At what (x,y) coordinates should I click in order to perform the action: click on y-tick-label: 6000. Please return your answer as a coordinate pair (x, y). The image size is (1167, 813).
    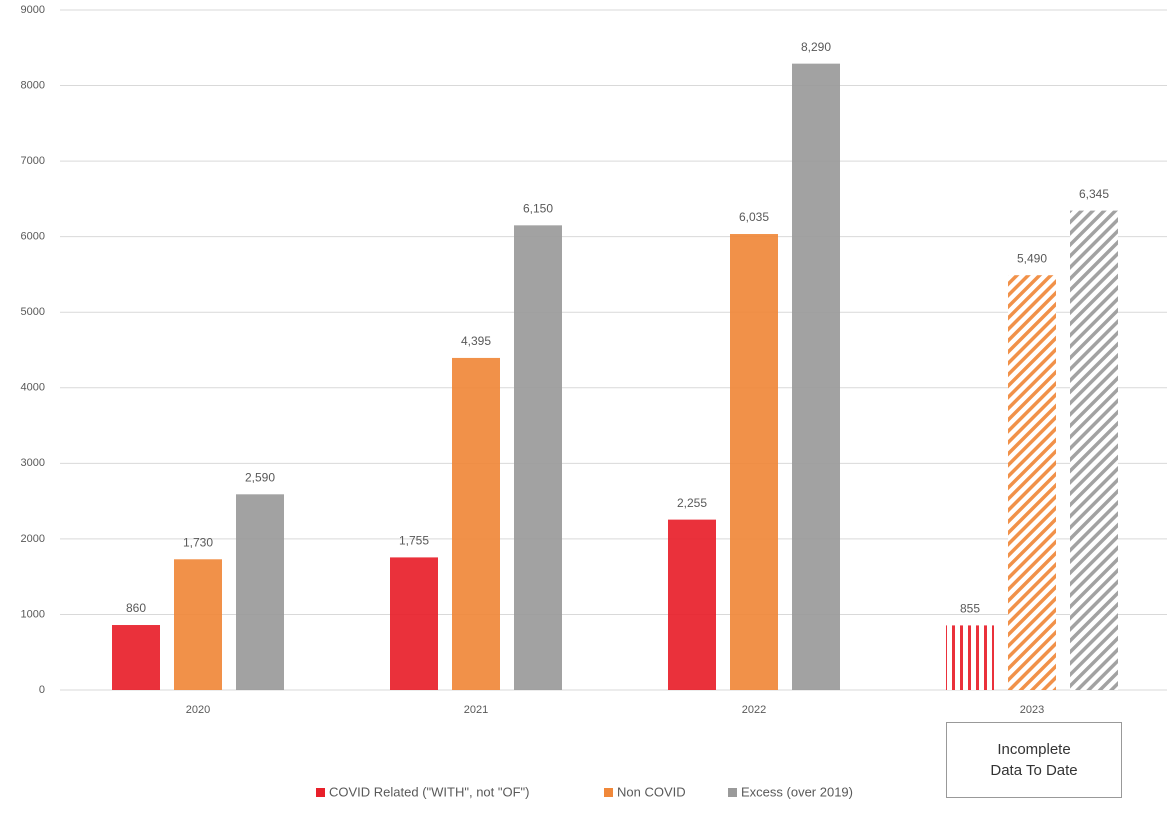
    Looking at the image, I should click on (33, 237).